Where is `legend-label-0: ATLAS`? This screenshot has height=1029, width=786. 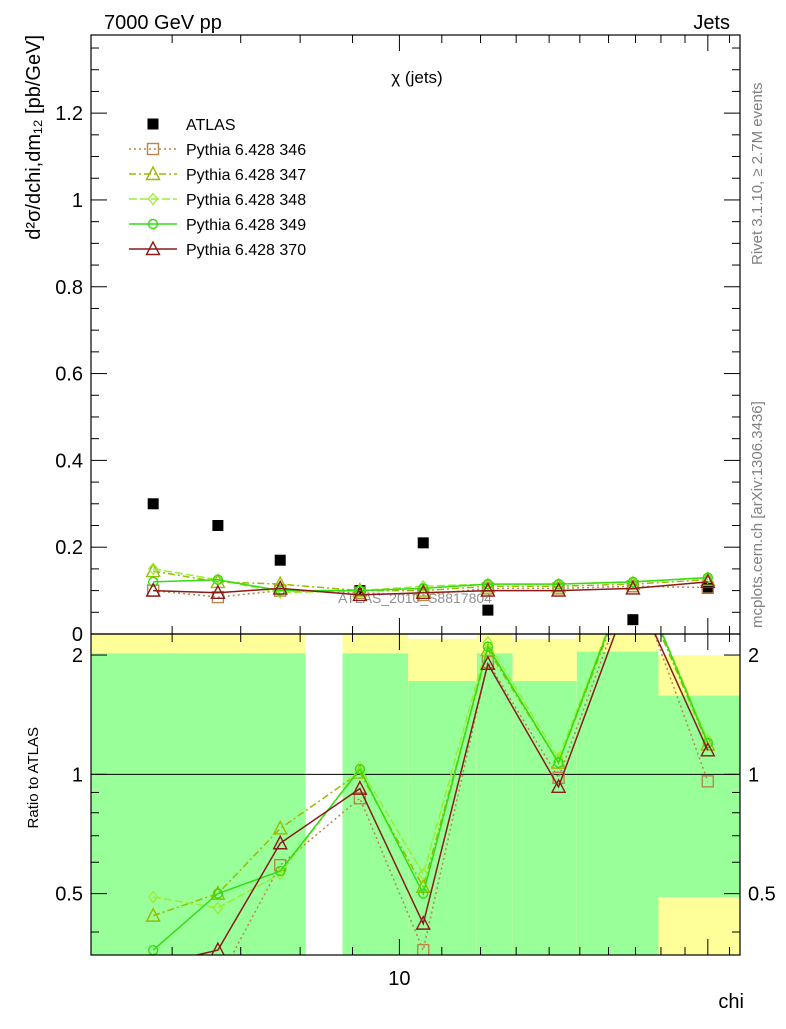 legend-label-0: ATLAS is located at coordinates (211, 125).